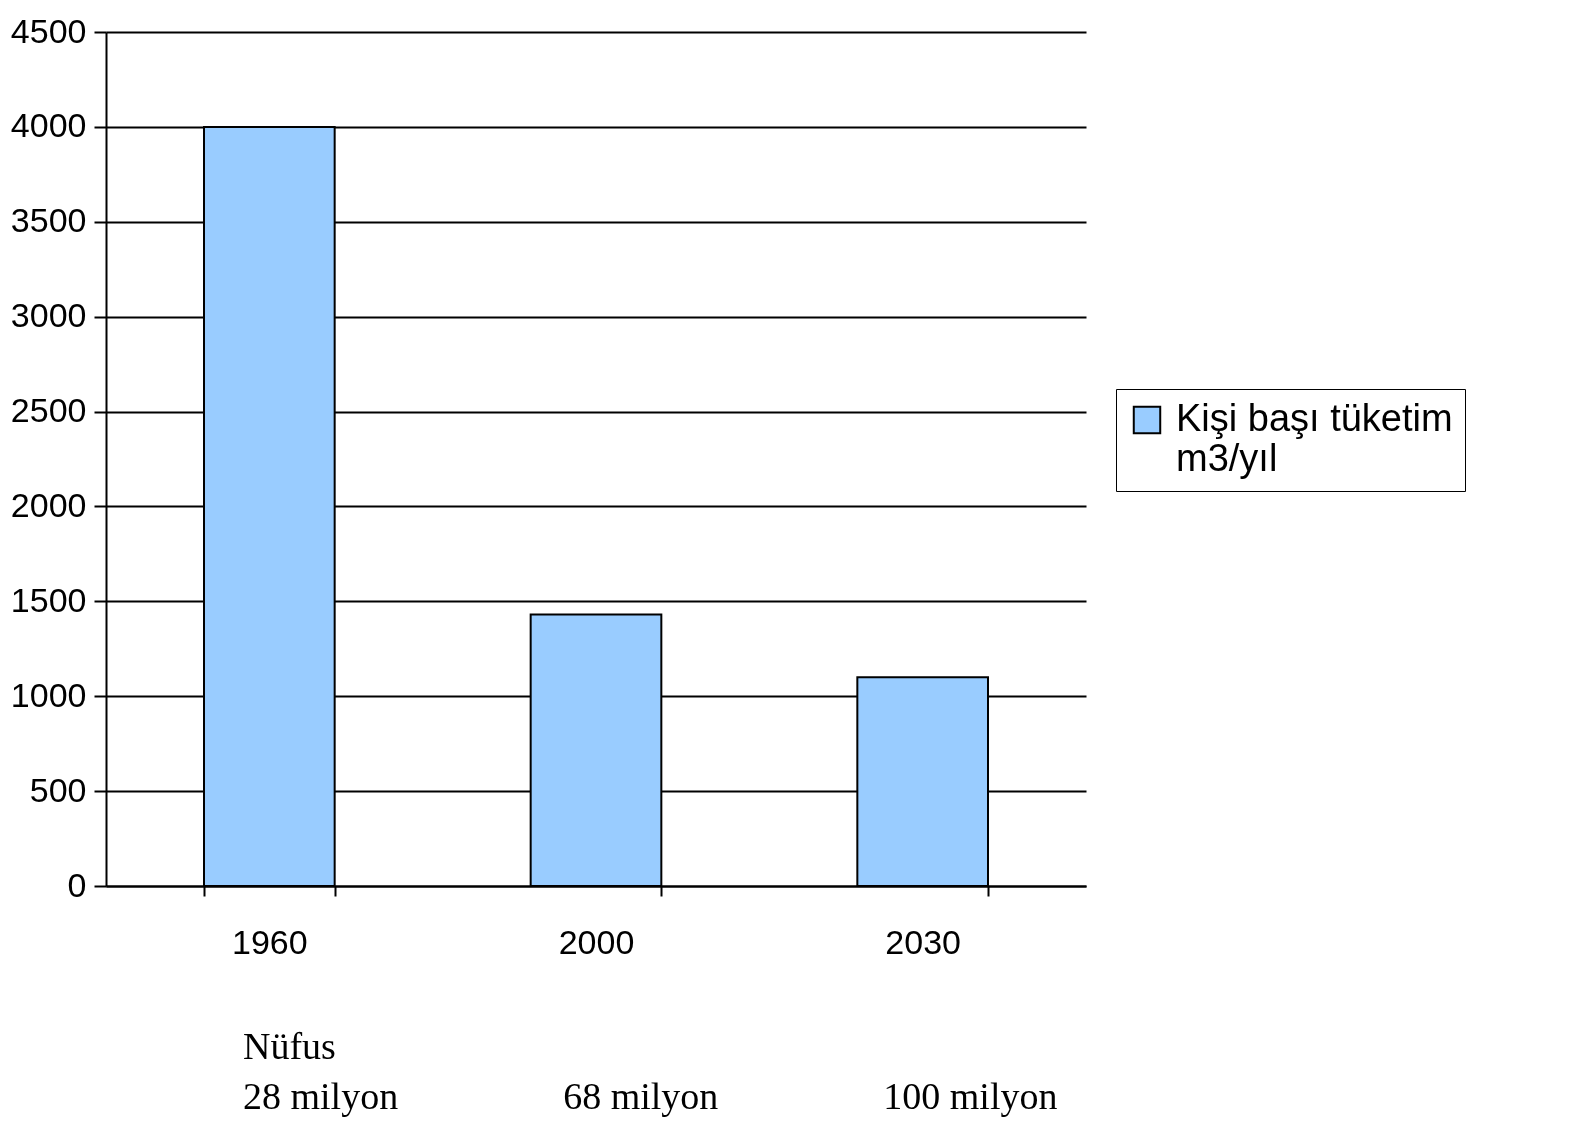 The width and height of the screenshot is (1583, 1125). What do you see at coordinates (58, 789) in the screenshot?
I see `y-tick-label: 500` at bounding box center [58, 789].